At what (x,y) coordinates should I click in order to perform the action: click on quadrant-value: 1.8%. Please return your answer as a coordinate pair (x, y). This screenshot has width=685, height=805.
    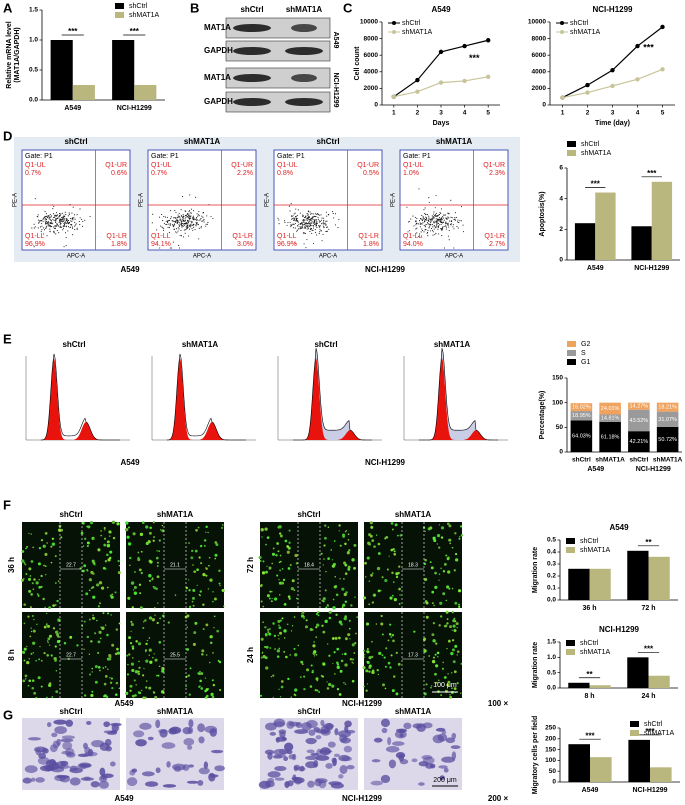
    Looking at the image, I should click on (119, 244).